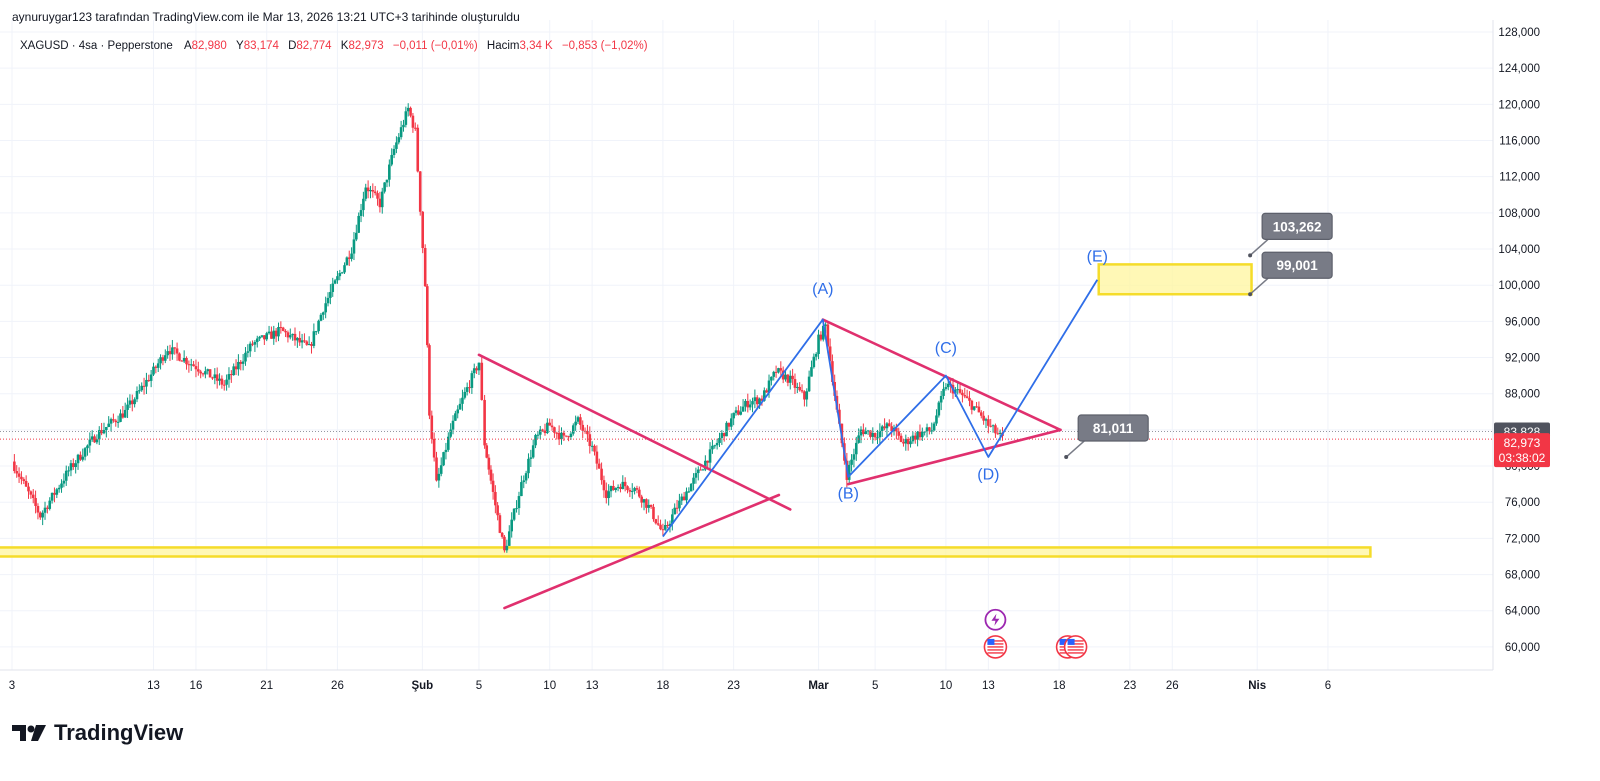 Image resolution: width=1600 pixels, height=781 pixels. Describe the element at coordinates (1059, 686) in the screenshot. I see `x-tick-label: 18` at that location.